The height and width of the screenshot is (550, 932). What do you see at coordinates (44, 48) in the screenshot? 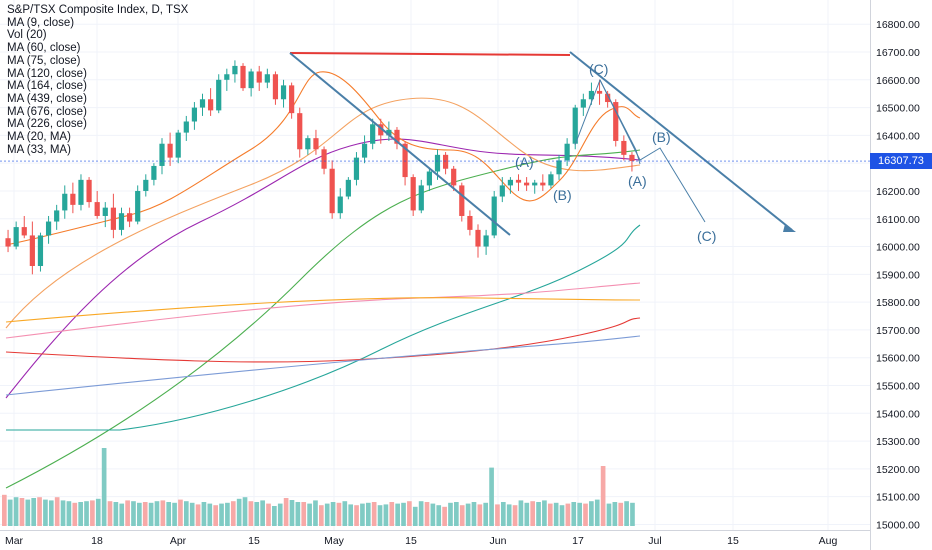
I see `legend-indicator: MA (60, close)` at bounding box center [44, 48].